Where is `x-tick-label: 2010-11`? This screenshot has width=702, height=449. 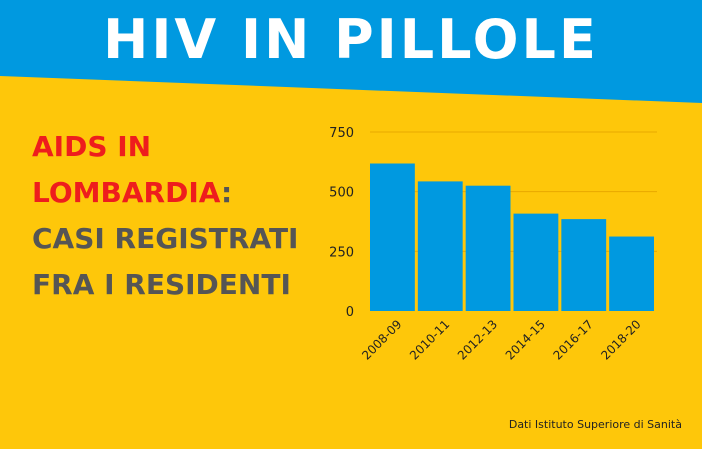 x-tick-label: 2010-11 is located at coordinates (429, 339).